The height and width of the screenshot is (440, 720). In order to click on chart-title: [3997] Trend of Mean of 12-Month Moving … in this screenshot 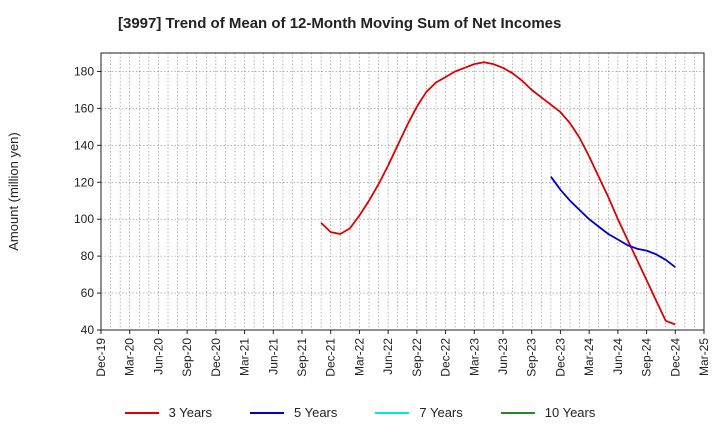, I will do `click(340, 23)`.